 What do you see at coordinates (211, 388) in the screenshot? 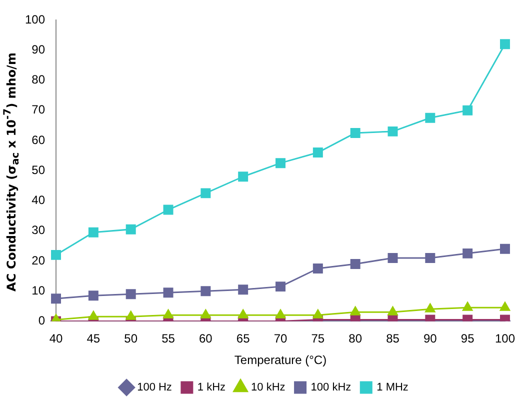
I see `legend-label: 1 kHz` at bounding box center [211, 388].